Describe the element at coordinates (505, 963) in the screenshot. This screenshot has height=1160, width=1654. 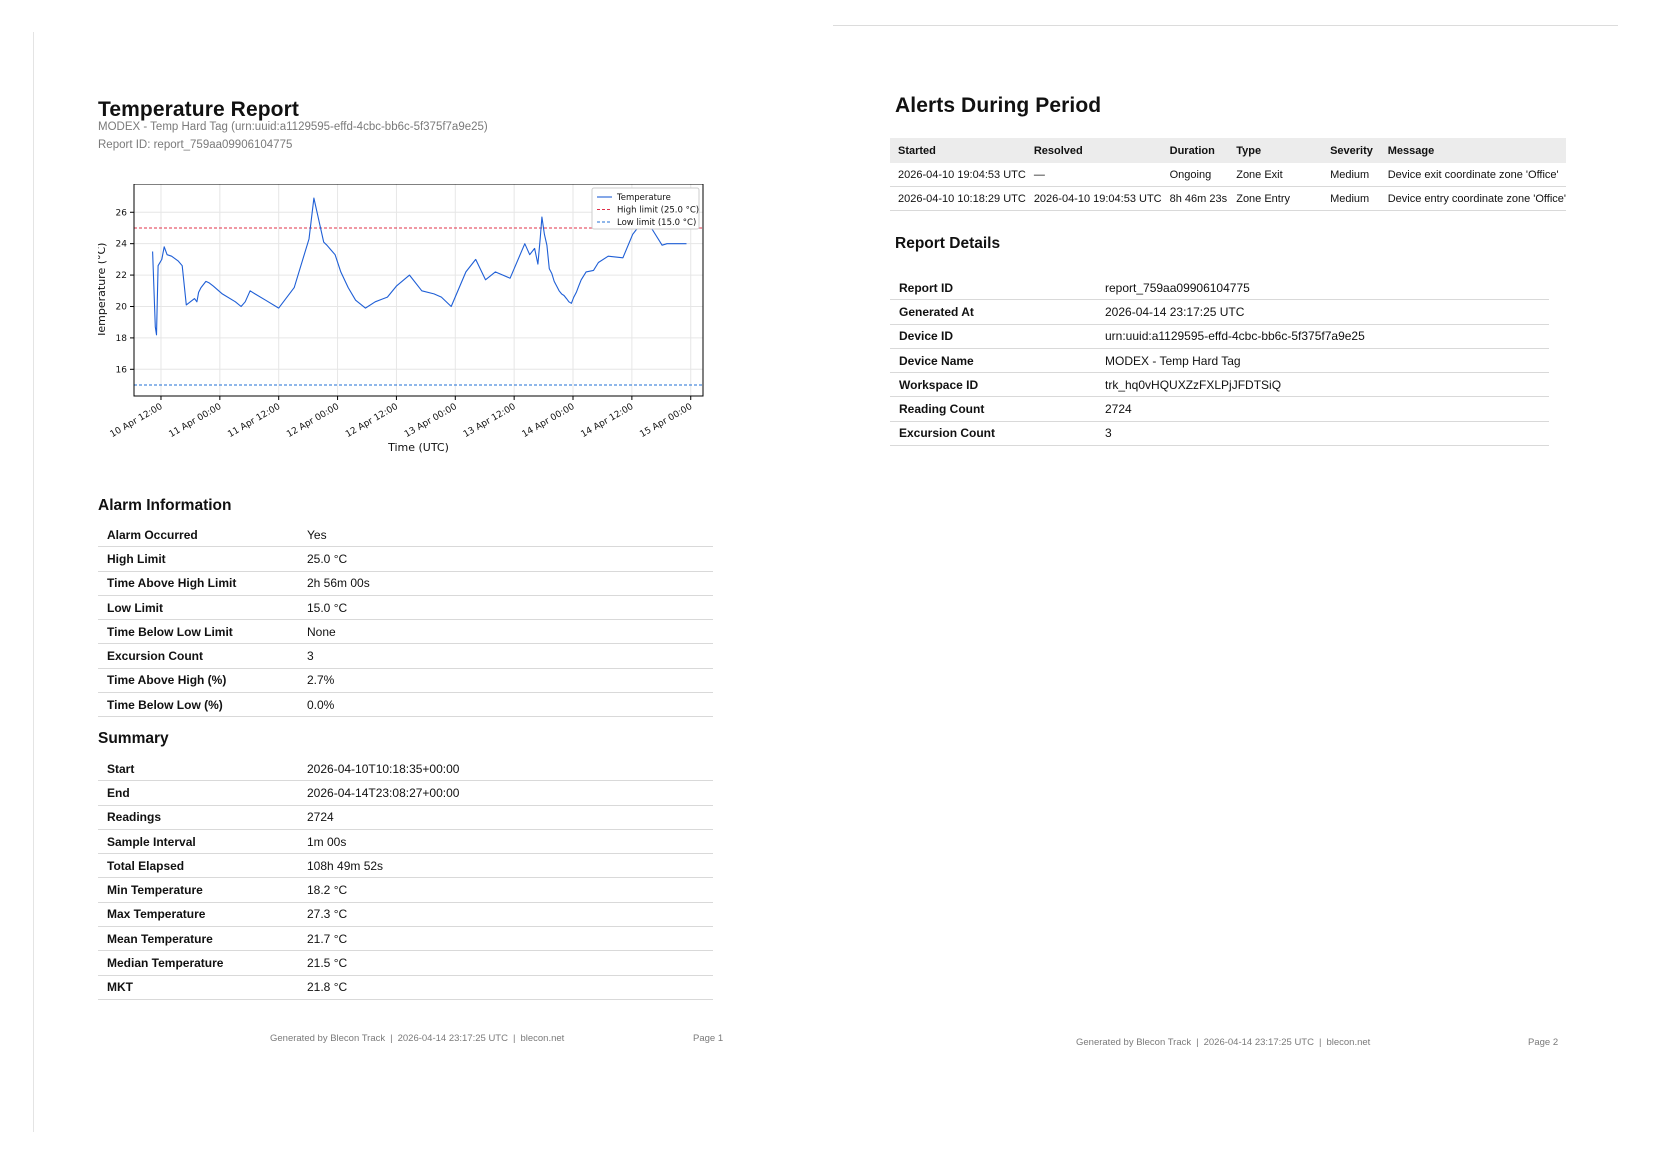
I see `row-value: 21.5 °C` at that location.